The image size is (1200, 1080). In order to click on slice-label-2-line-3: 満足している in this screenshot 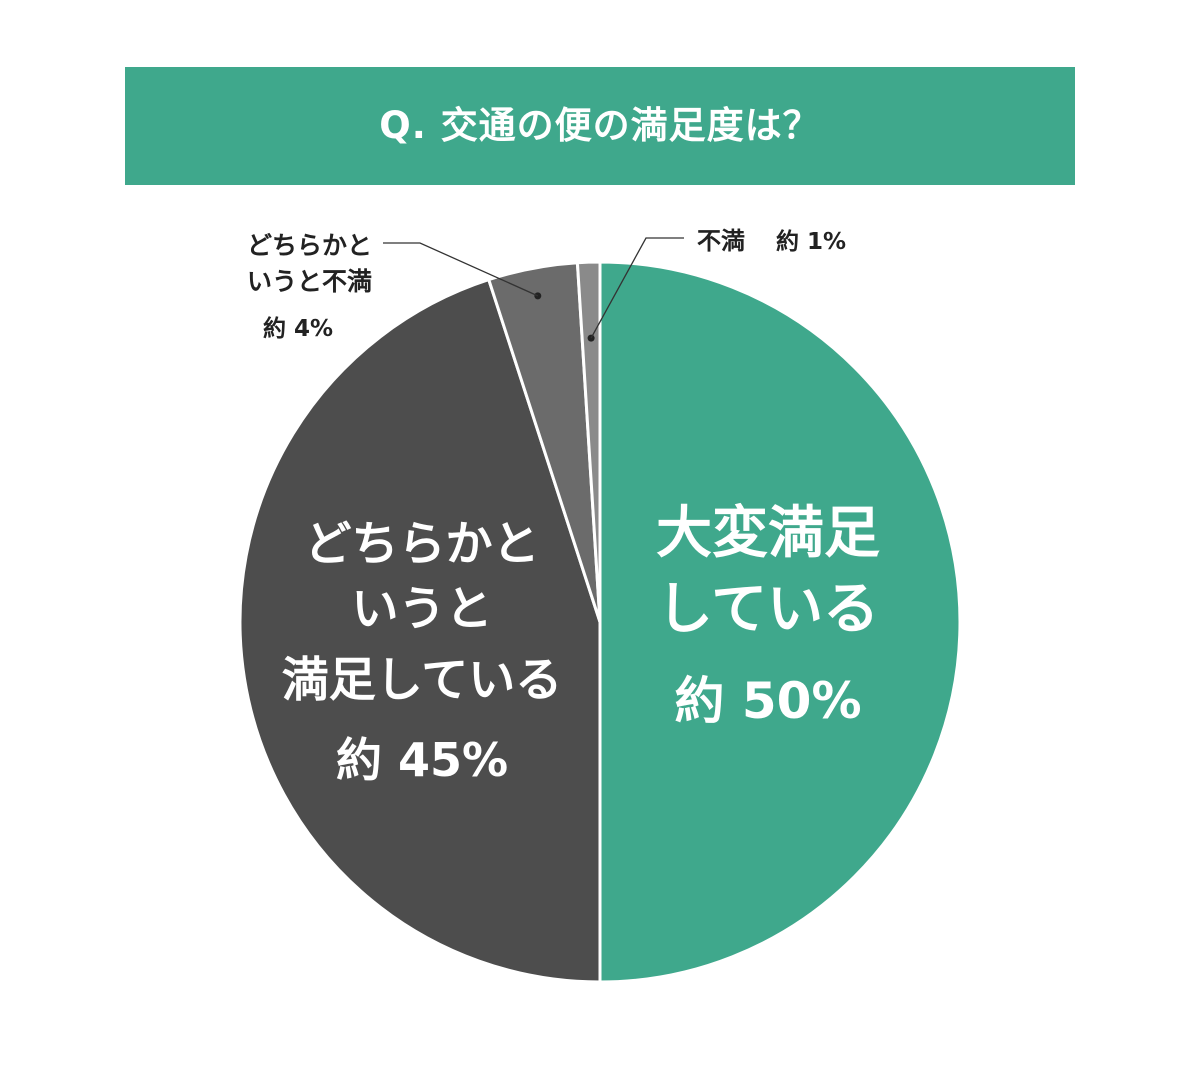, I will do `click(422, 680)`.